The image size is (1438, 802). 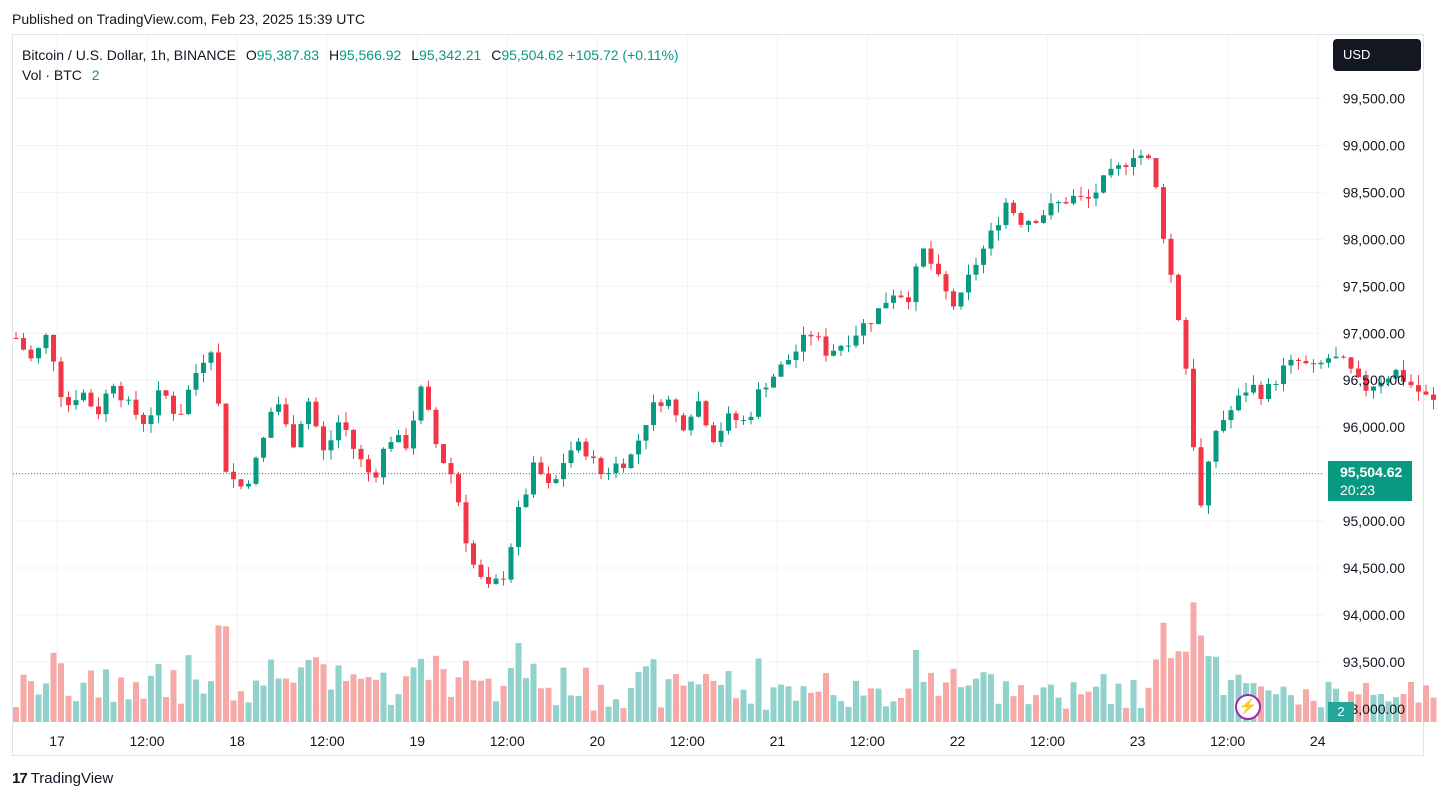 I want to click on y-tick-label: 95,000.00, so click(x=1374, y=521).